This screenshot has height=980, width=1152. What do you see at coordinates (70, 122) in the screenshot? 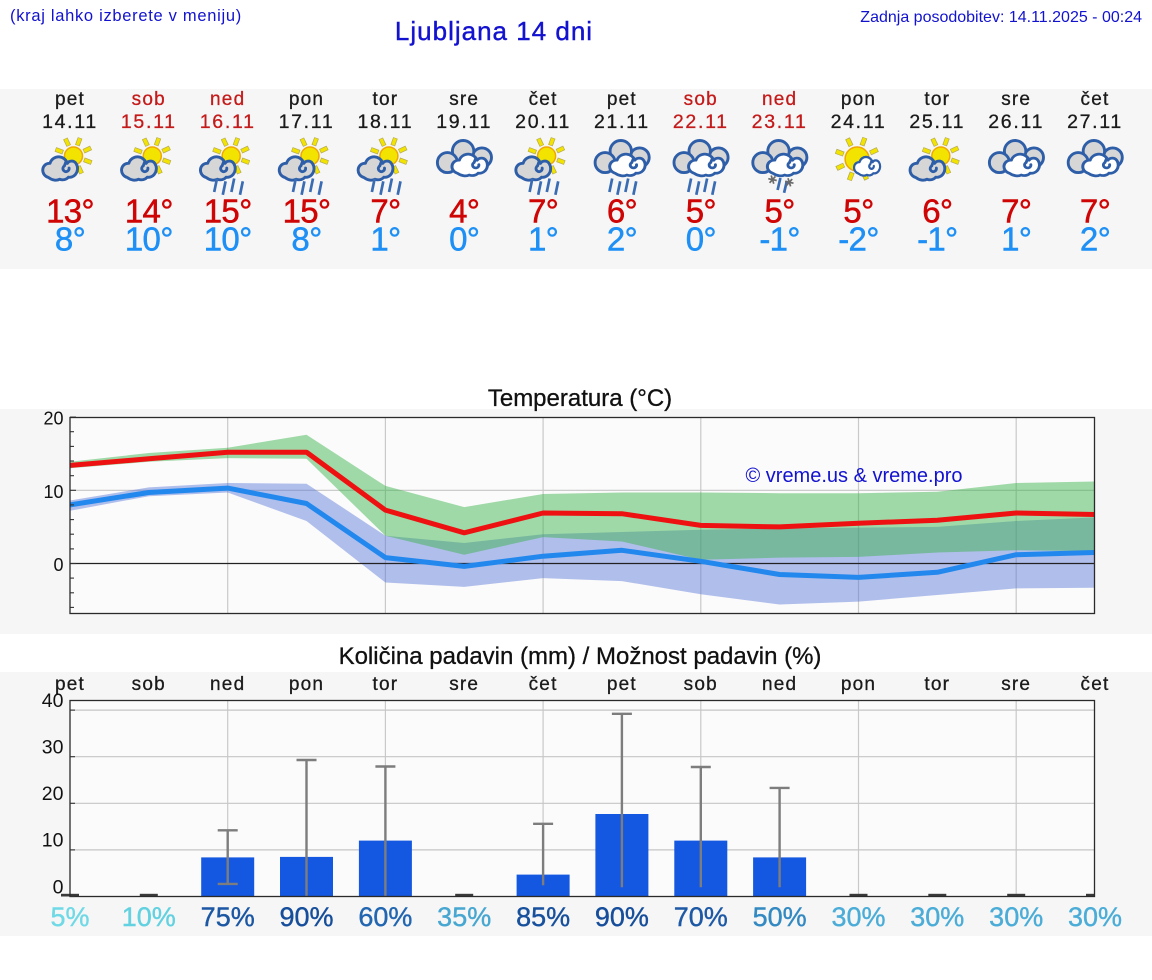
I see `svg-text: 14.11` at bounding box center [70, 122].